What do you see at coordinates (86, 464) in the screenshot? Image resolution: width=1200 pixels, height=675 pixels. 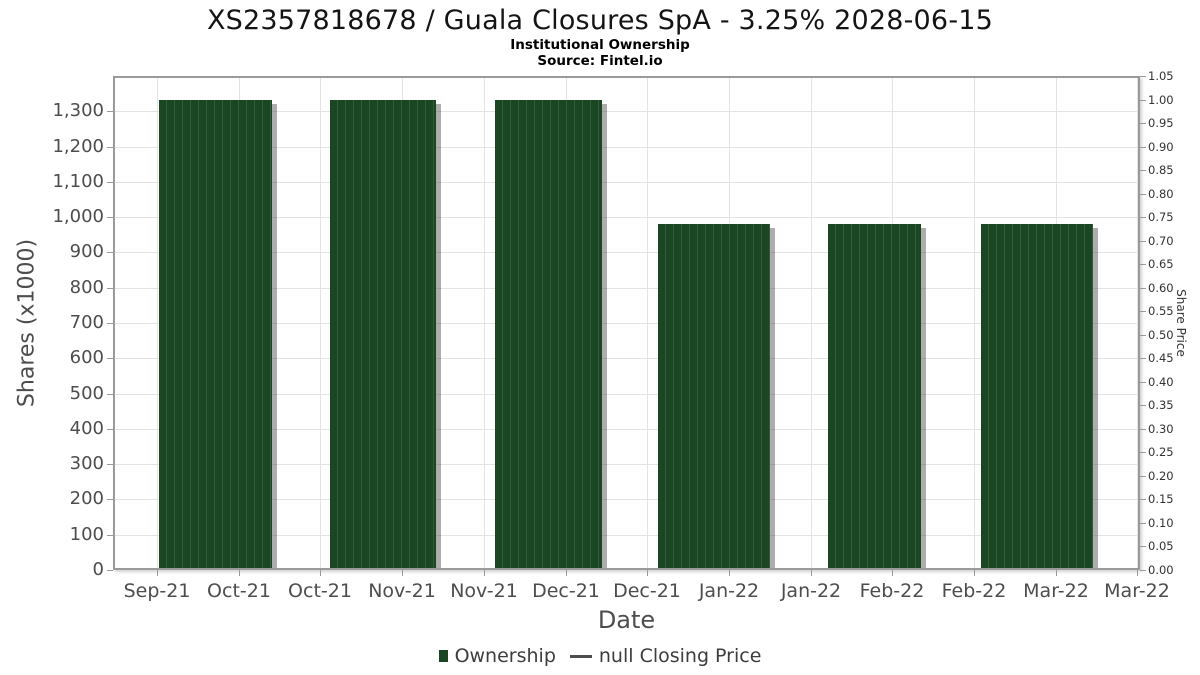 I see `y-tick-label-left: 300` at bounding box center [86, 464].